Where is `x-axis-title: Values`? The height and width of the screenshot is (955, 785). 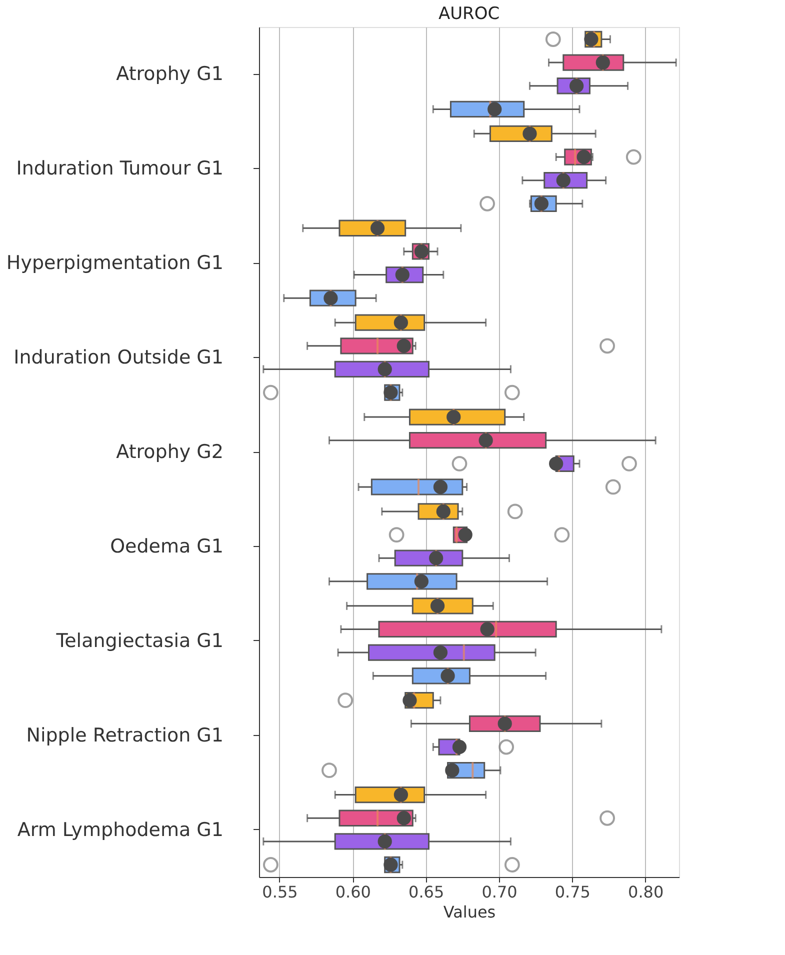
x-axis-title: Values is located at coordinates (469, 912).